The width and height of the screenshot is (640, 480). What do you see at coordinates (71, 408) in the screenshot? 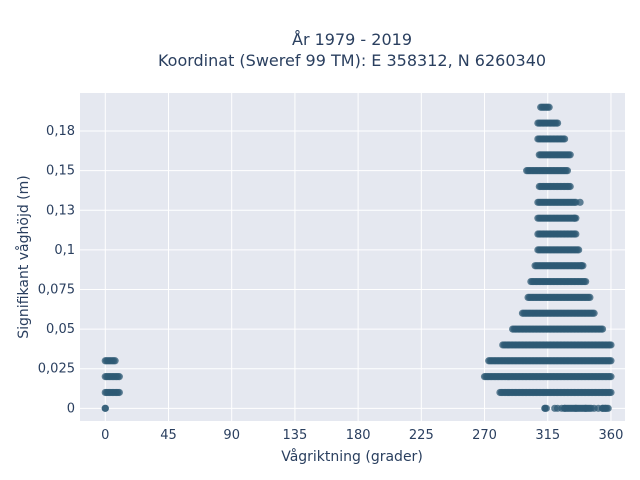
I see `y-tick-label: 0` at bounding box center [71, 408].